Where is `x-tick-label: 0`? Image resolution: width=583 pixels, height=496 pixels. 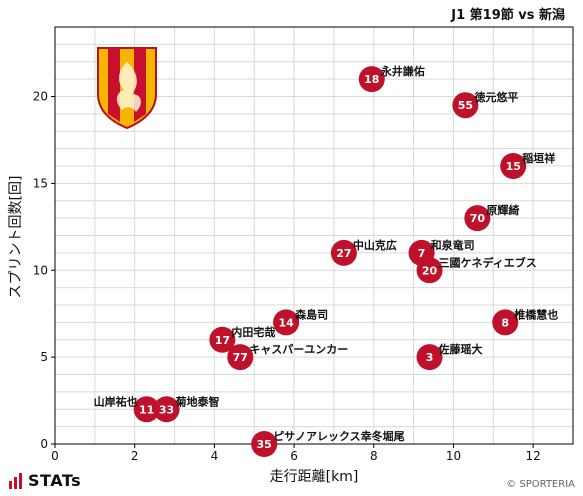 x-tick-label: 0 is located at coordinates (55, 456).